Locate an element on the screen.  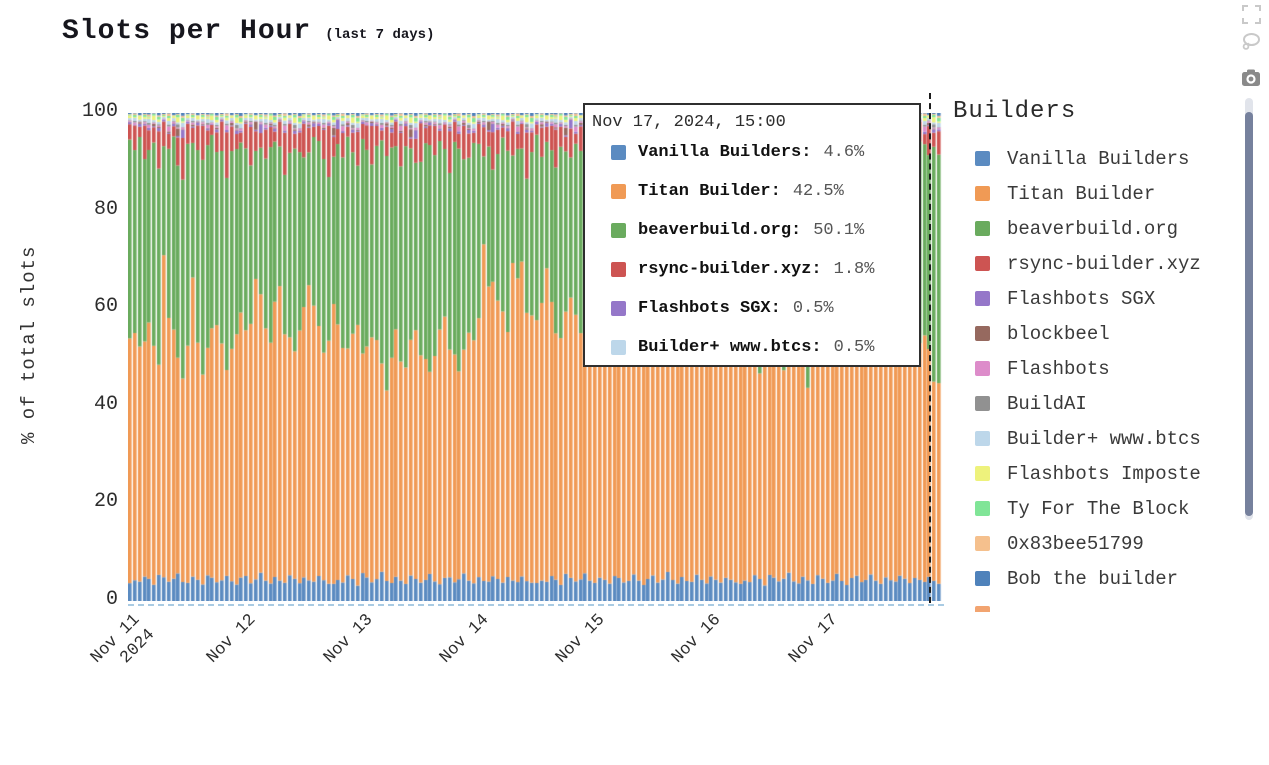
tooltip-series-name: Flashbots SGX: is located at coordinates (709, 308).